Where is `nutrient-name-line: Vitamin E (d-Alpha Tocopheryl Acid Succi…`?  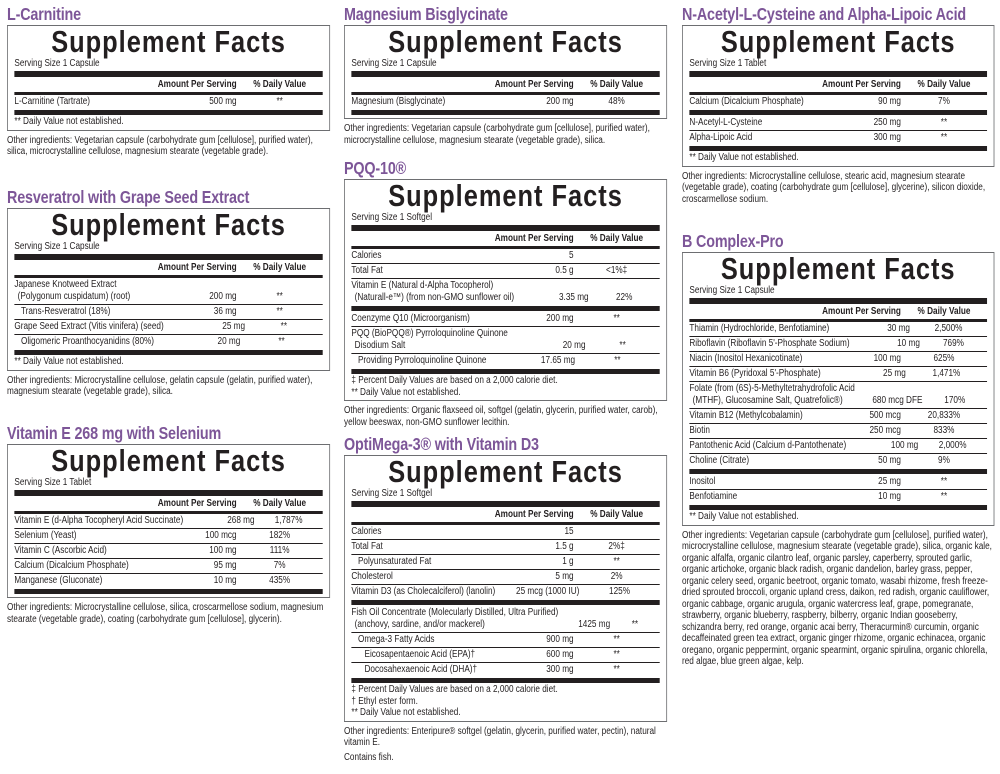 nutrient-name-line: Vitamin E (d-Alpha Tocopheryl Acid Succi… is located at coordinates (99, 520).